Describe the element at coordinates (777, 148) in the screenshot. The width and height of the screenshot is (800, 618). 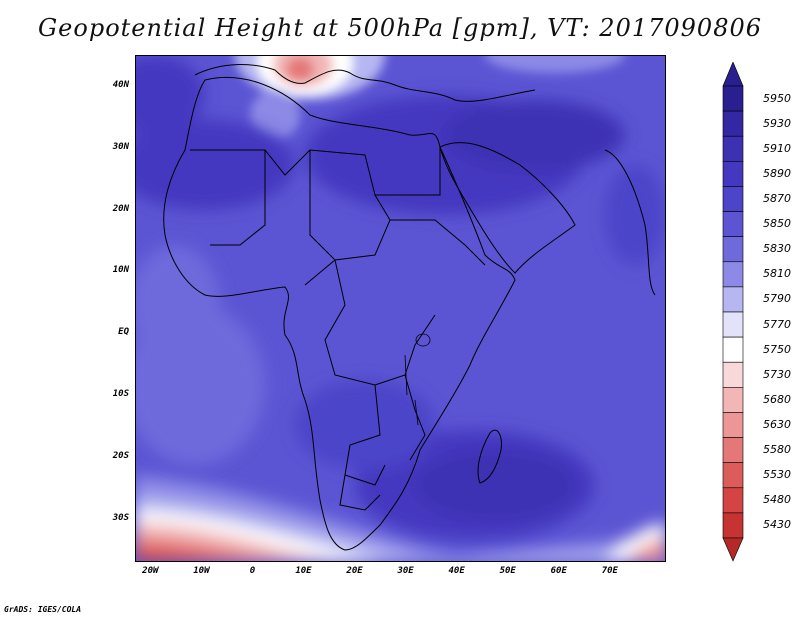
I see `colorbar-level-label: 5910` at that location.